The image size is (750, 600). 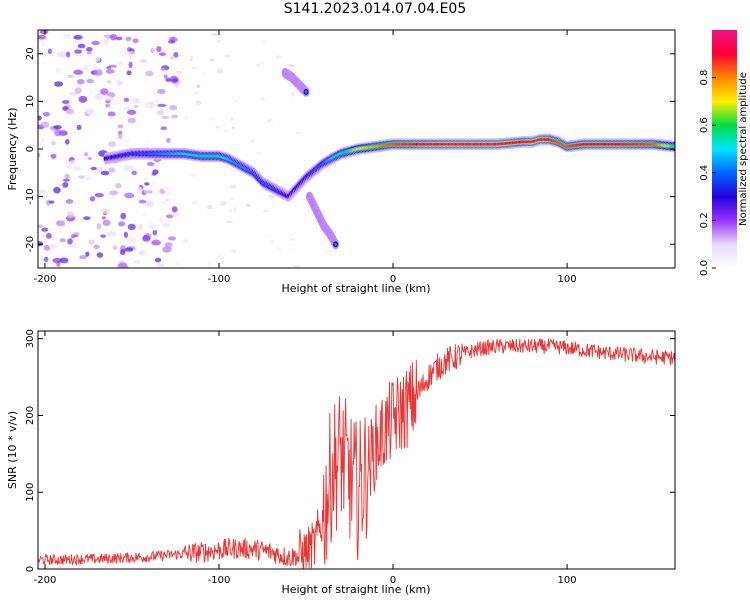 I want to click on spectrogram-y-axis-label: Frequency (Hz), so click(x=12, y=149).